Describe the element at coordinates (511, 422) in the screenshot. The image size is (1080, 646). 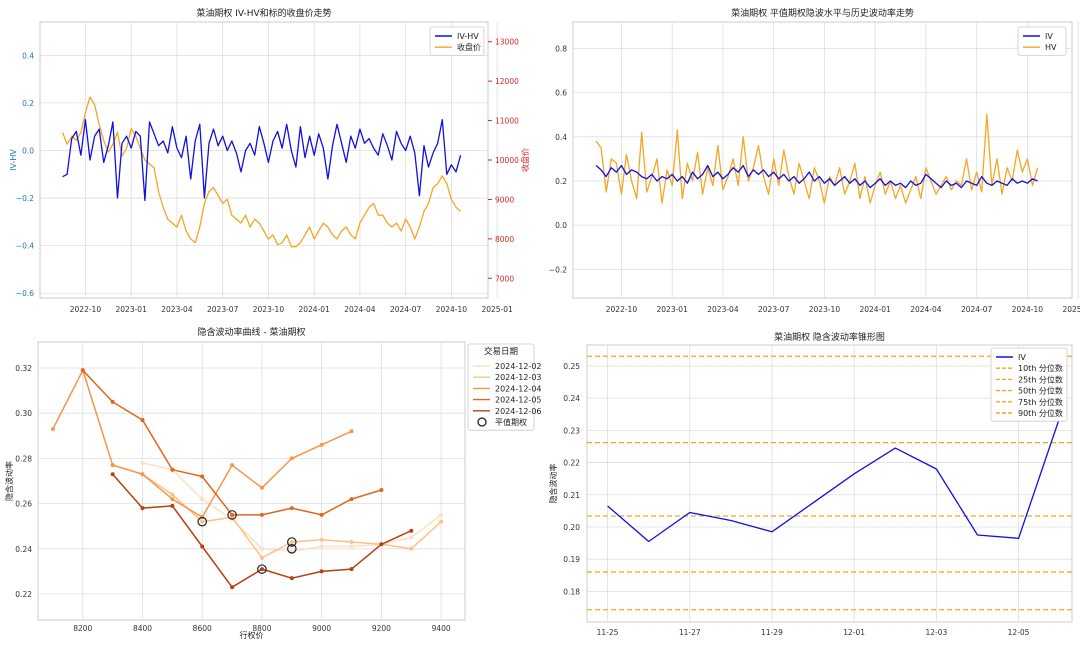
I see `legend-entry: 平值期权` at that location.